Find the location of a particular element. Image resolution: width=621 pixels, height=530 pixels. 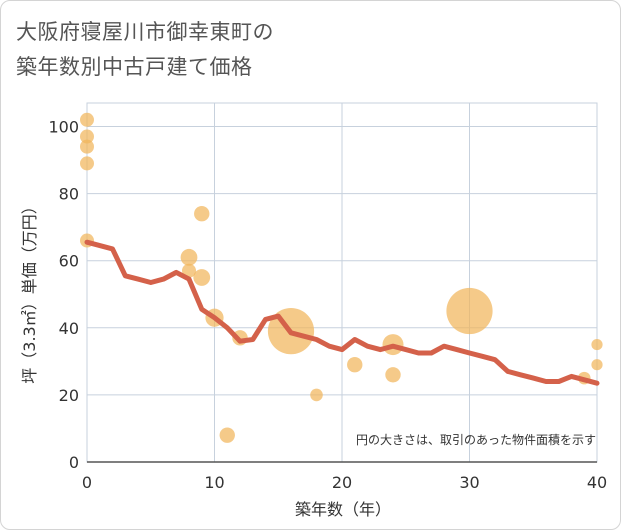

y-tick-label-1: 20 is located at coordinates (69, 395).